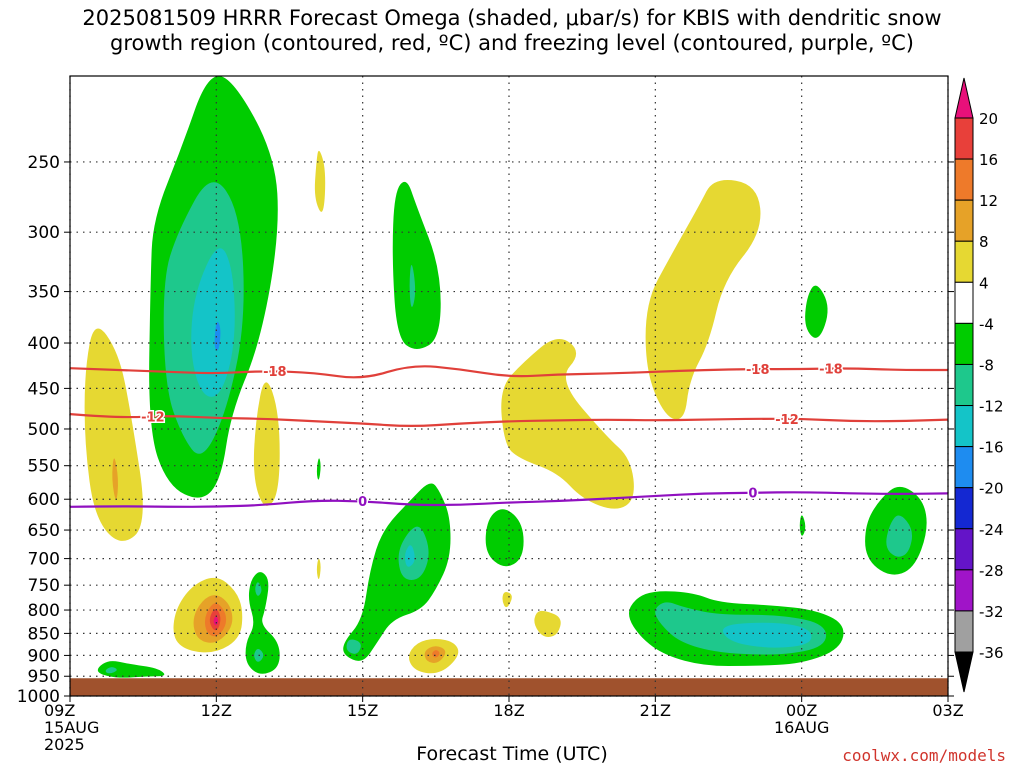 This screenshot has height=768, width=1024. Describe the element at coordinates (509, 420) in the screenshot. I see `contour--12` at that location.